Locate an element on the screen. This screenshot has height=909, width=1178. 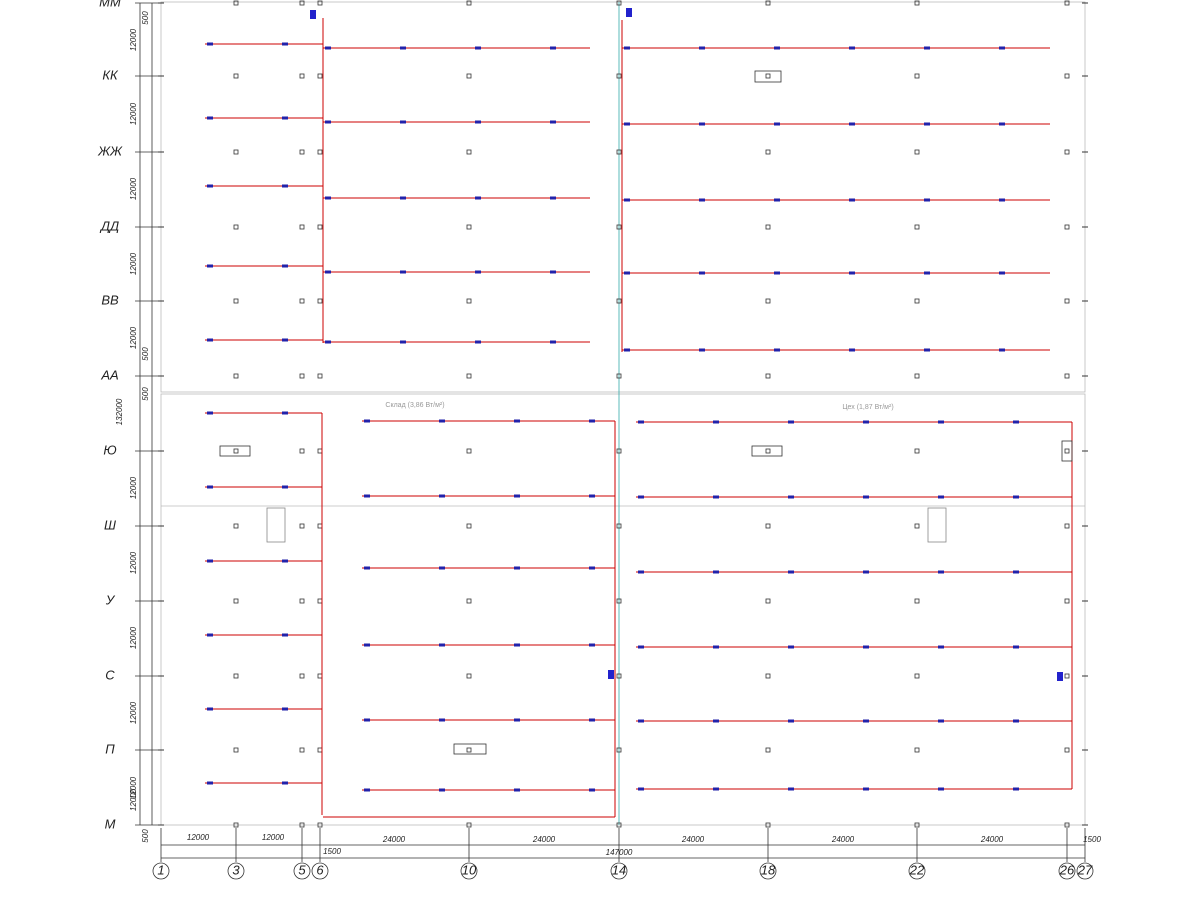
column-label: 26 is located at coordinates (1067, 869).